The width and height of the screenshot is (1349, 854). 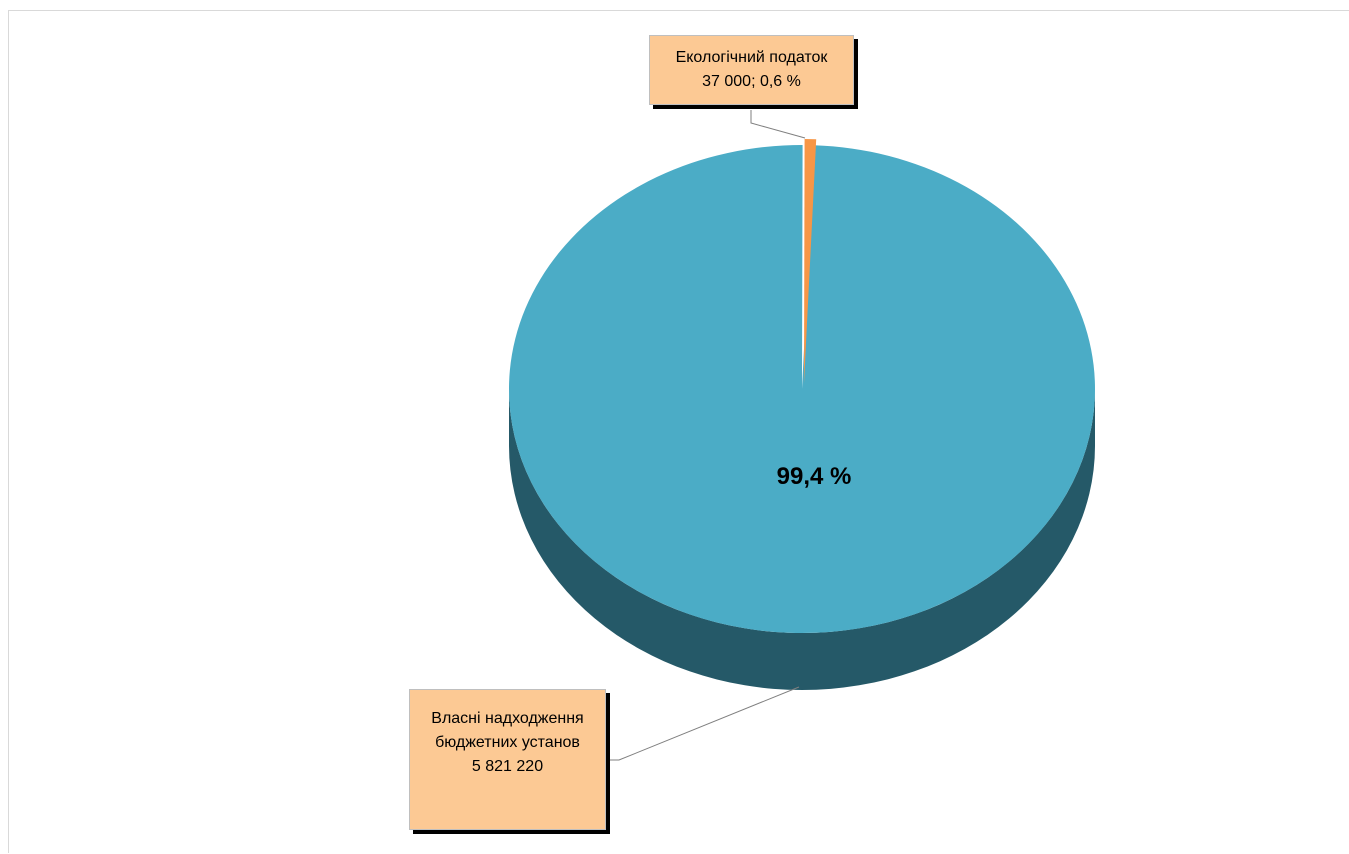 What do you see at coordinates (778, 124) in the screenshot?
I see `leader-line-eco-tax` at bounding box center [778, 124].